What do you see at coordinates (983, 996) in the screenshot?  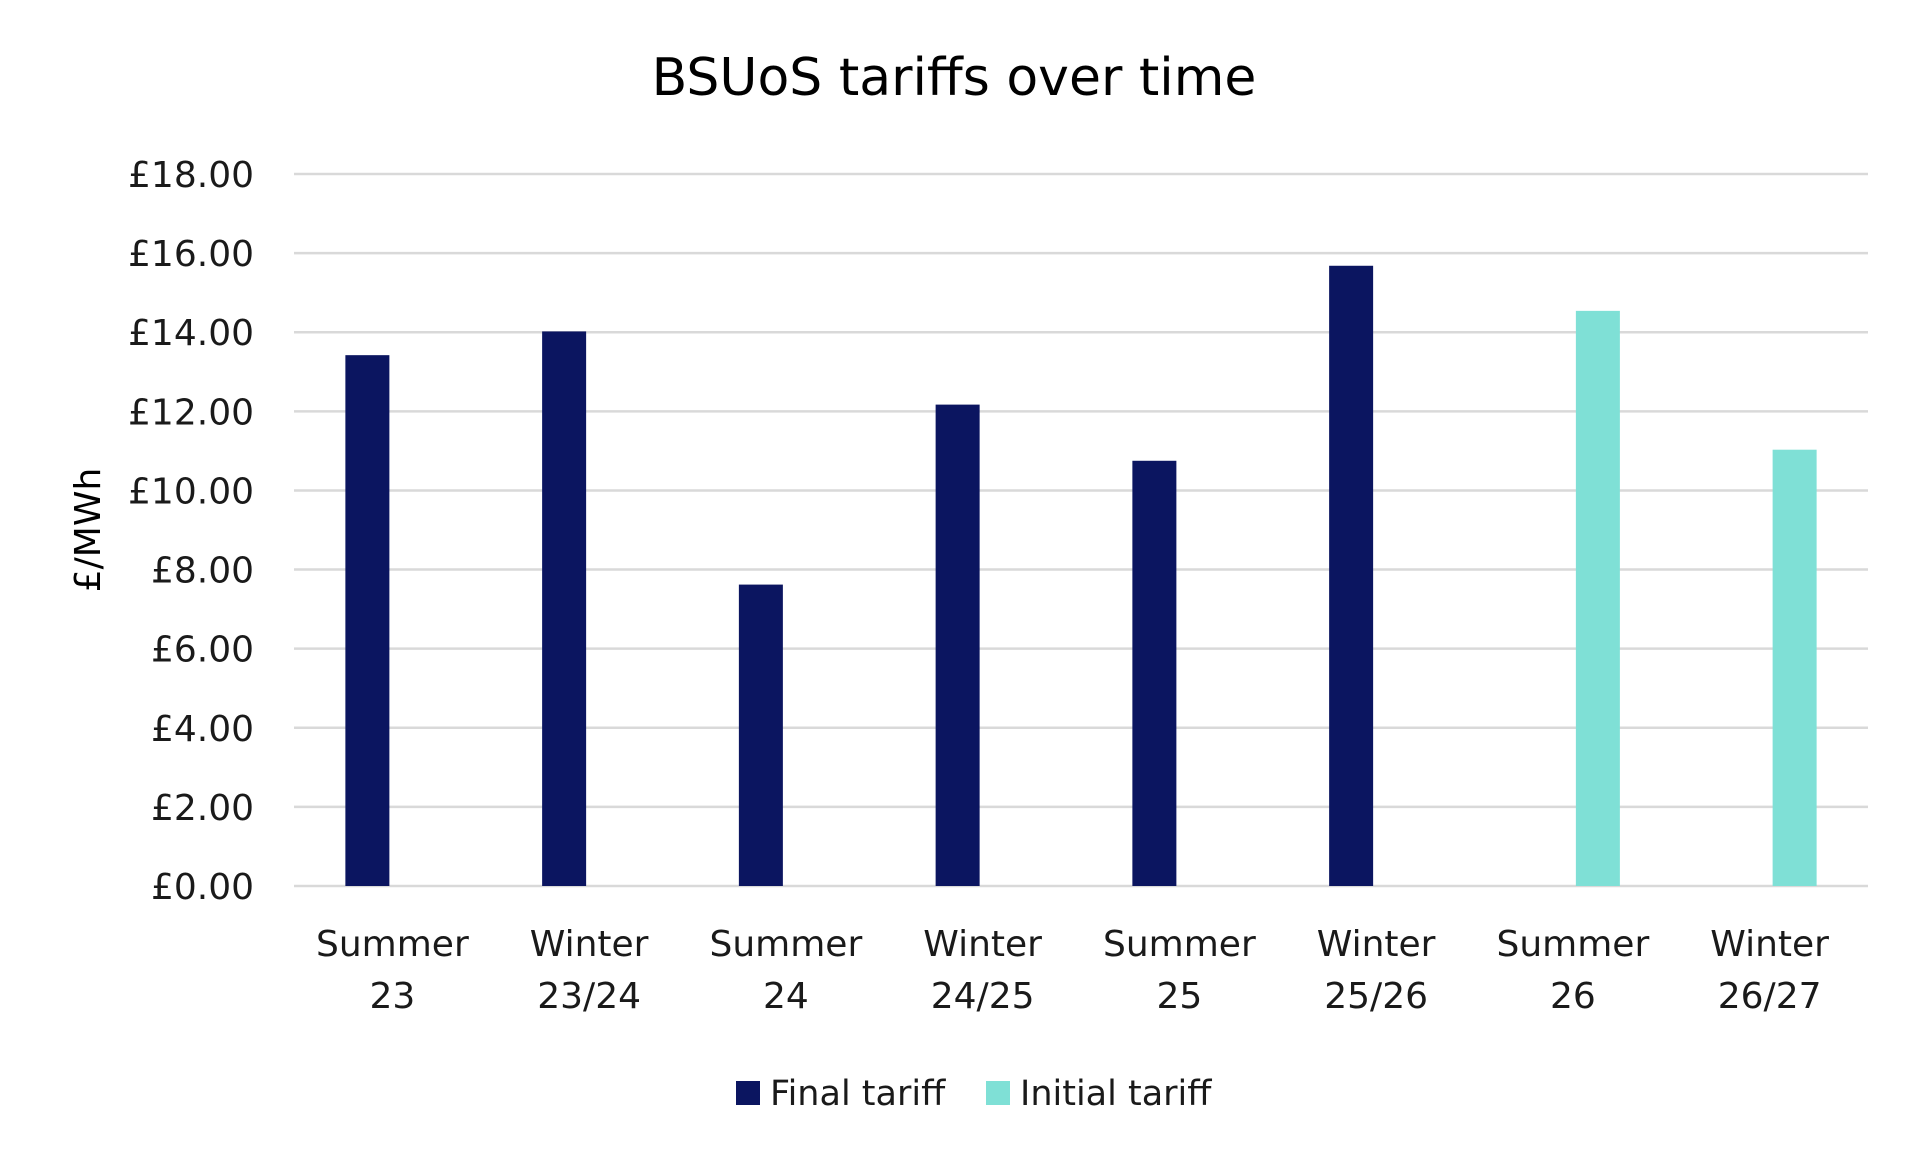 I see `x-category-label: 24/25` at bounding box center [983, 996].